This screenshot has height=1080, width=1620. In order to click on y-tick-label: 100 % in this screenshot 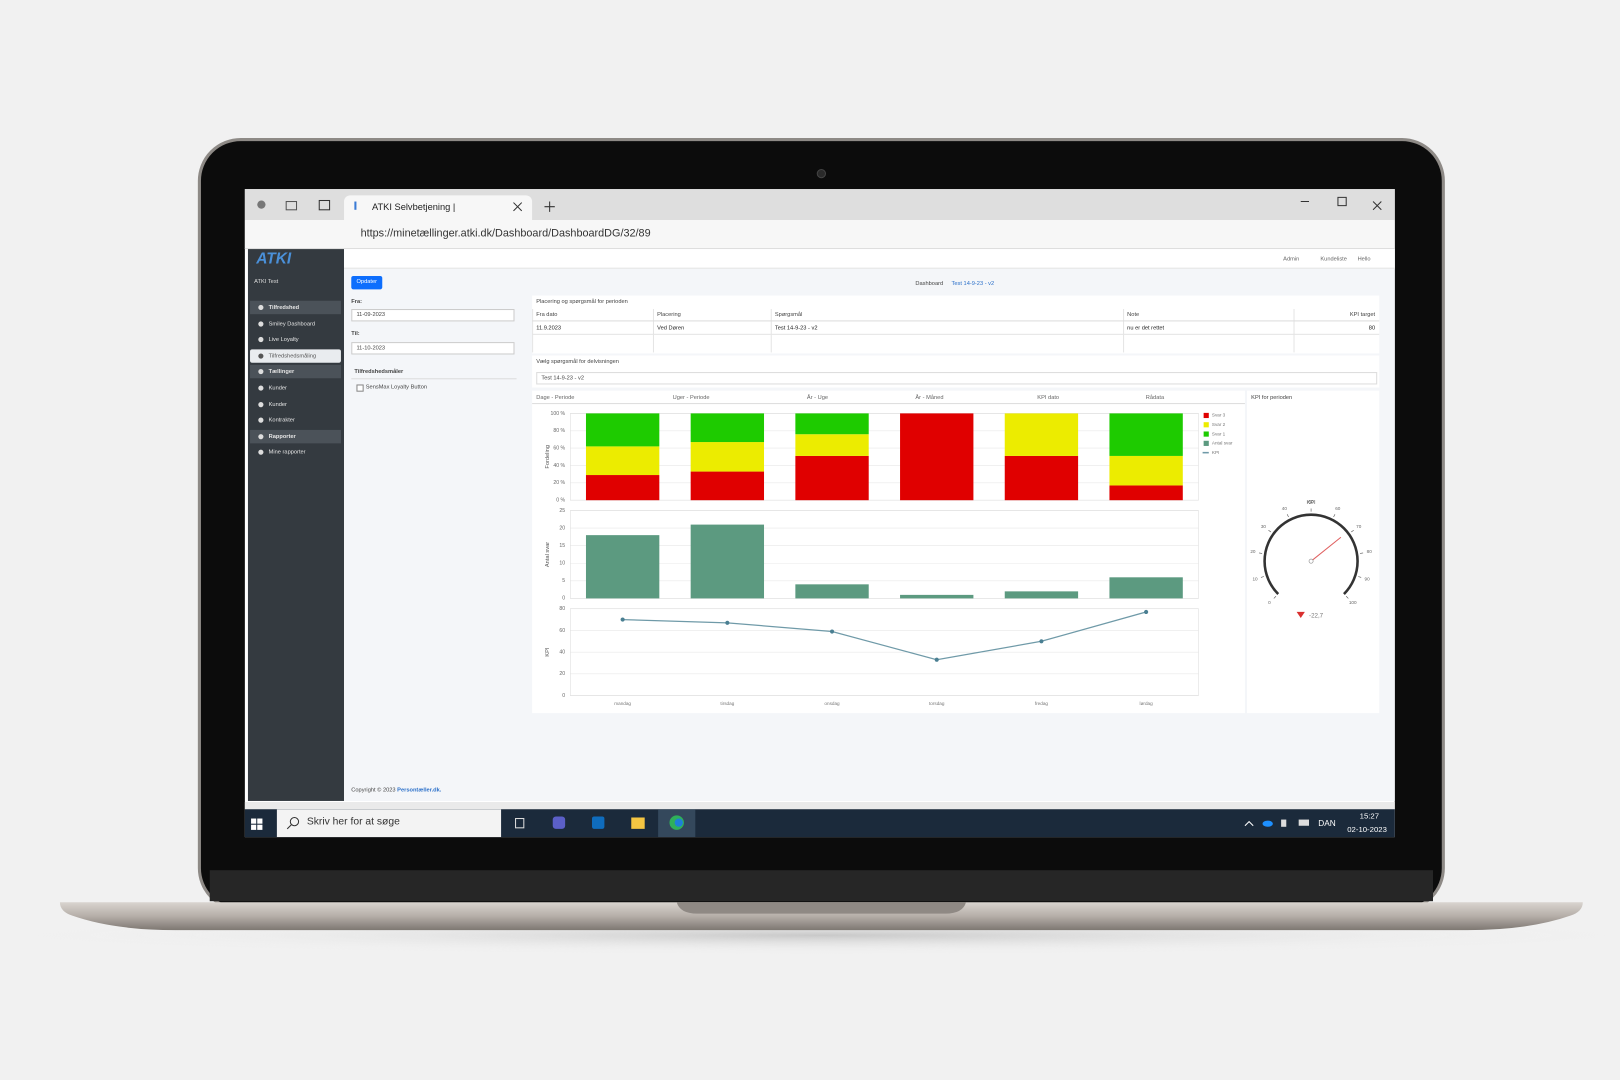, I will do `click(558, 414)`.